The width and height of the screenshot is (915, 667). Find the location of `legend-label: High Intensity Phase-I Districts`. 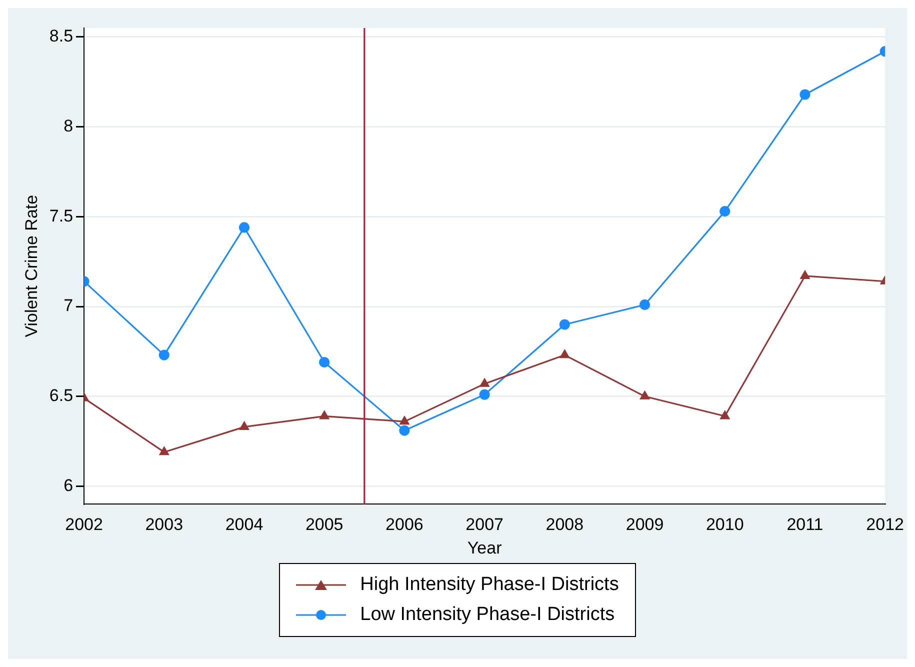

legend-label: High Intensity Phase-I Districts is located at coordinates (489, 585).